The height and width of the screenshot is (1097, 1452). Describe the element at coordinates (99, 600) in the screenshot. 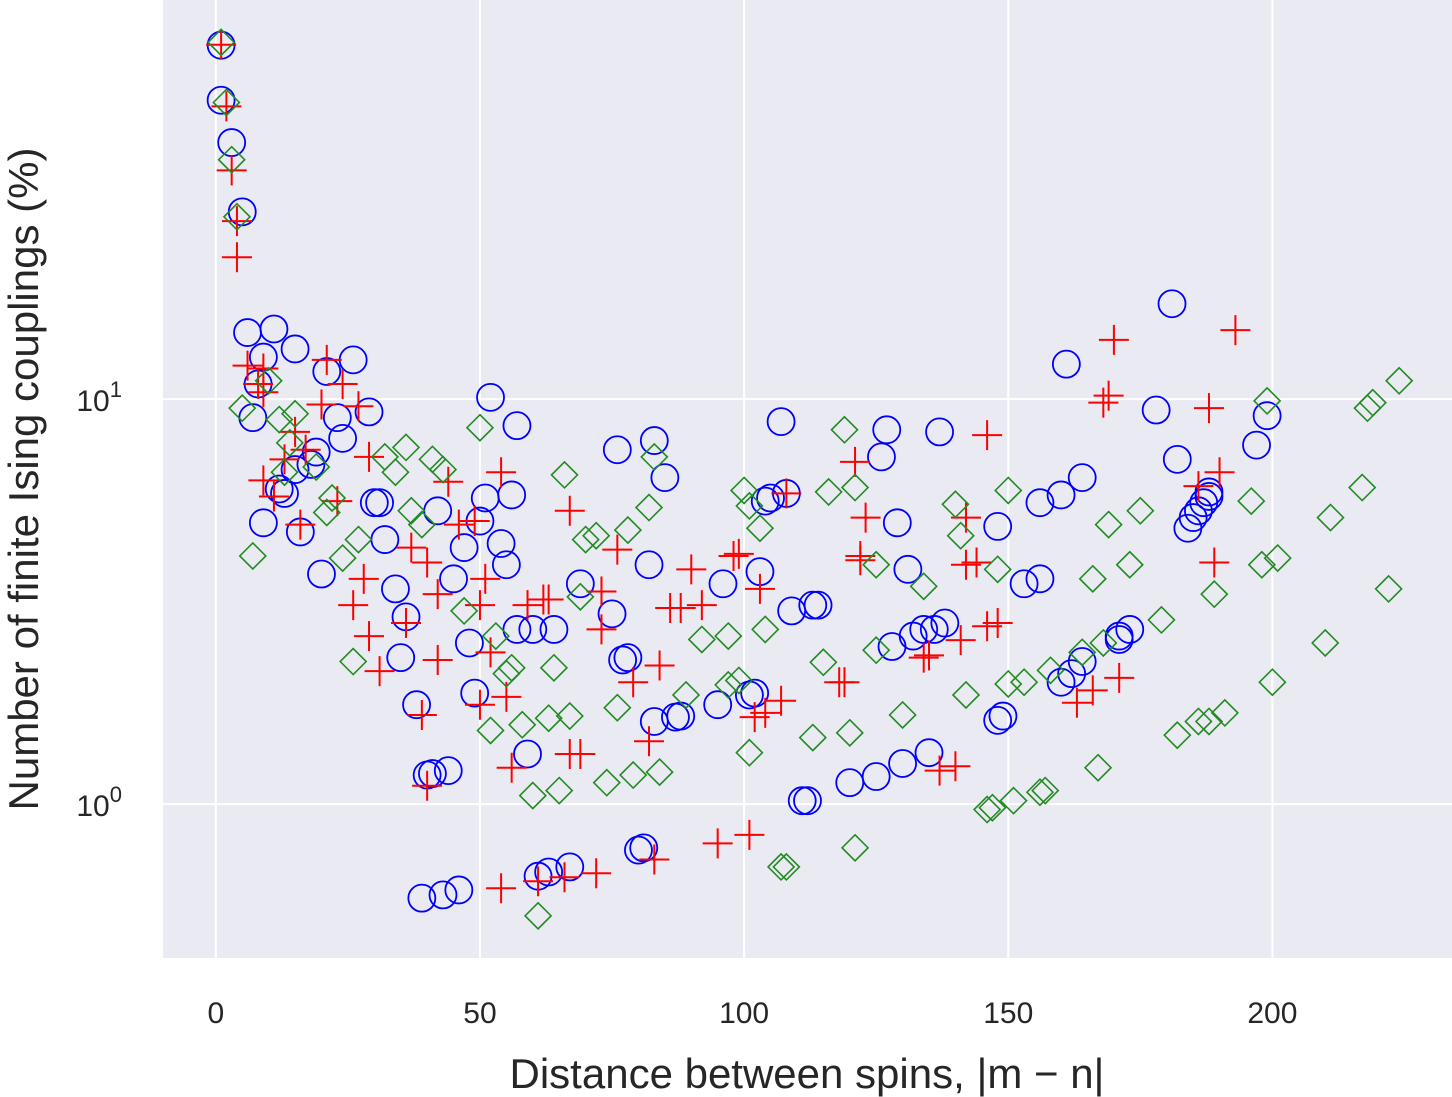

I see `y-tick-labels: 100 101` at that location.